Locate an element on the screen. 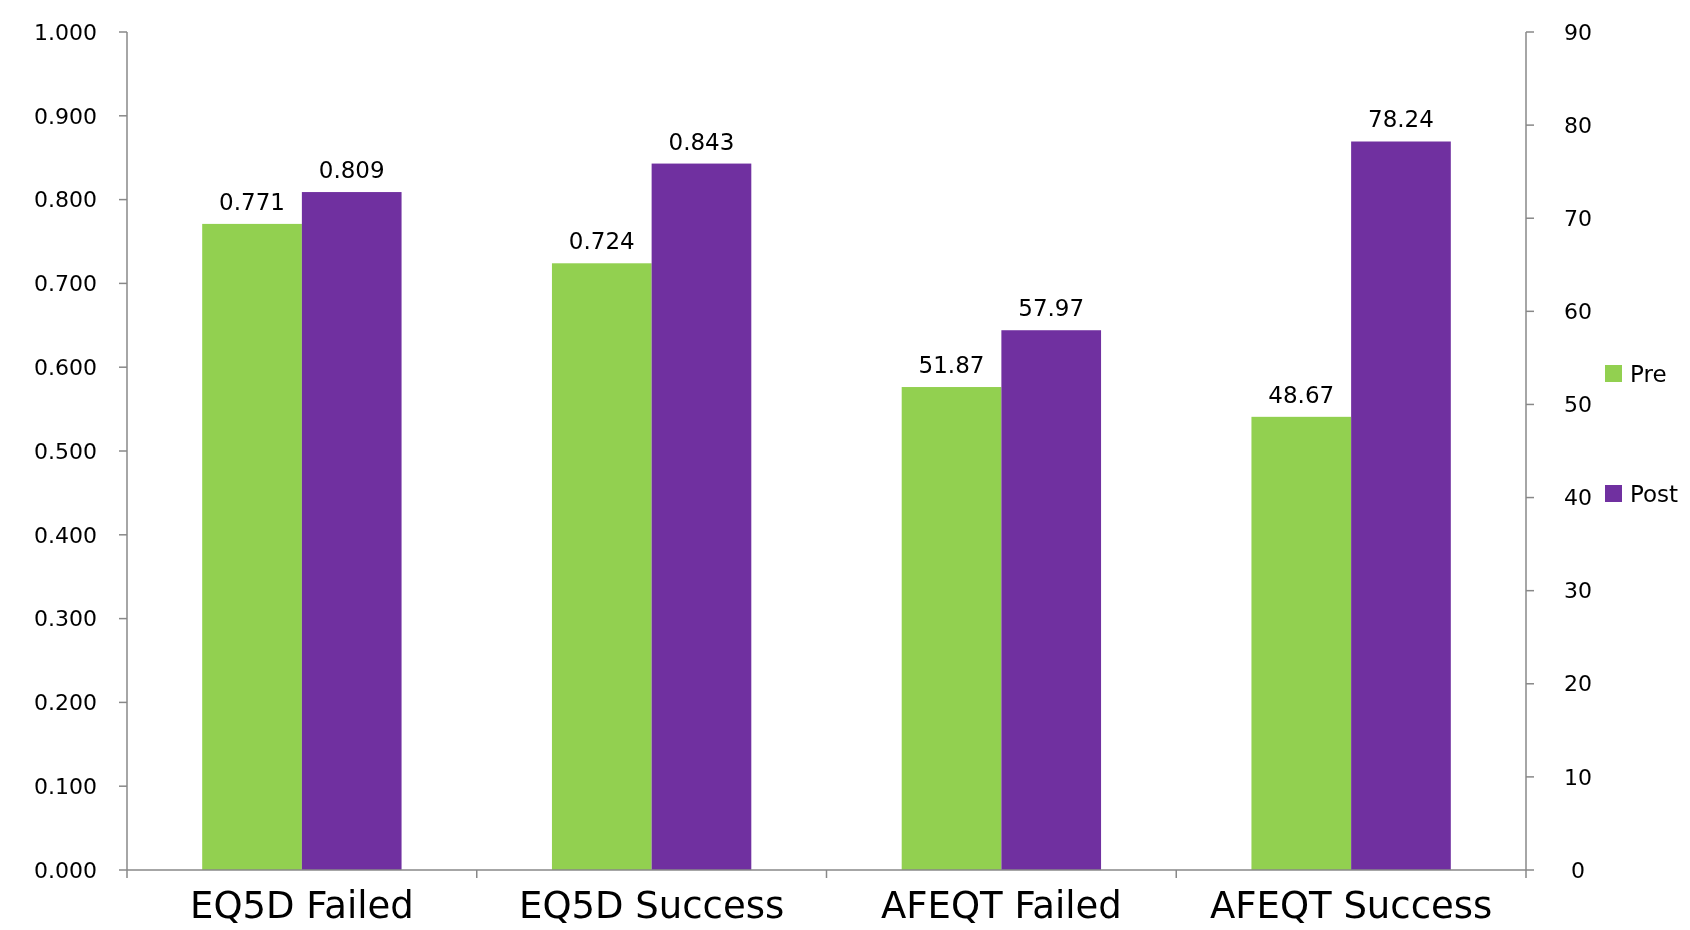  y2-tick-label: 10 is located at coordinates (1578, 777).